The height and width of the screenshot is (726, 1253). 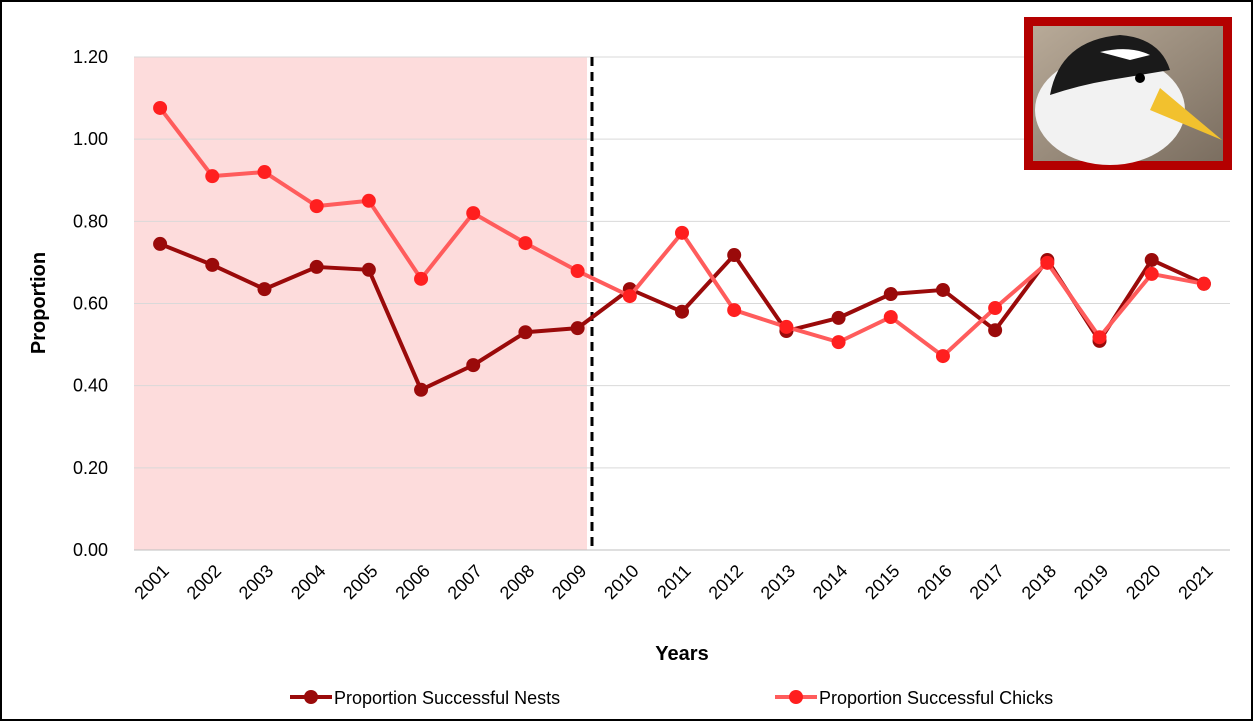 I want to click on photo, so click(x=1128, y=93).